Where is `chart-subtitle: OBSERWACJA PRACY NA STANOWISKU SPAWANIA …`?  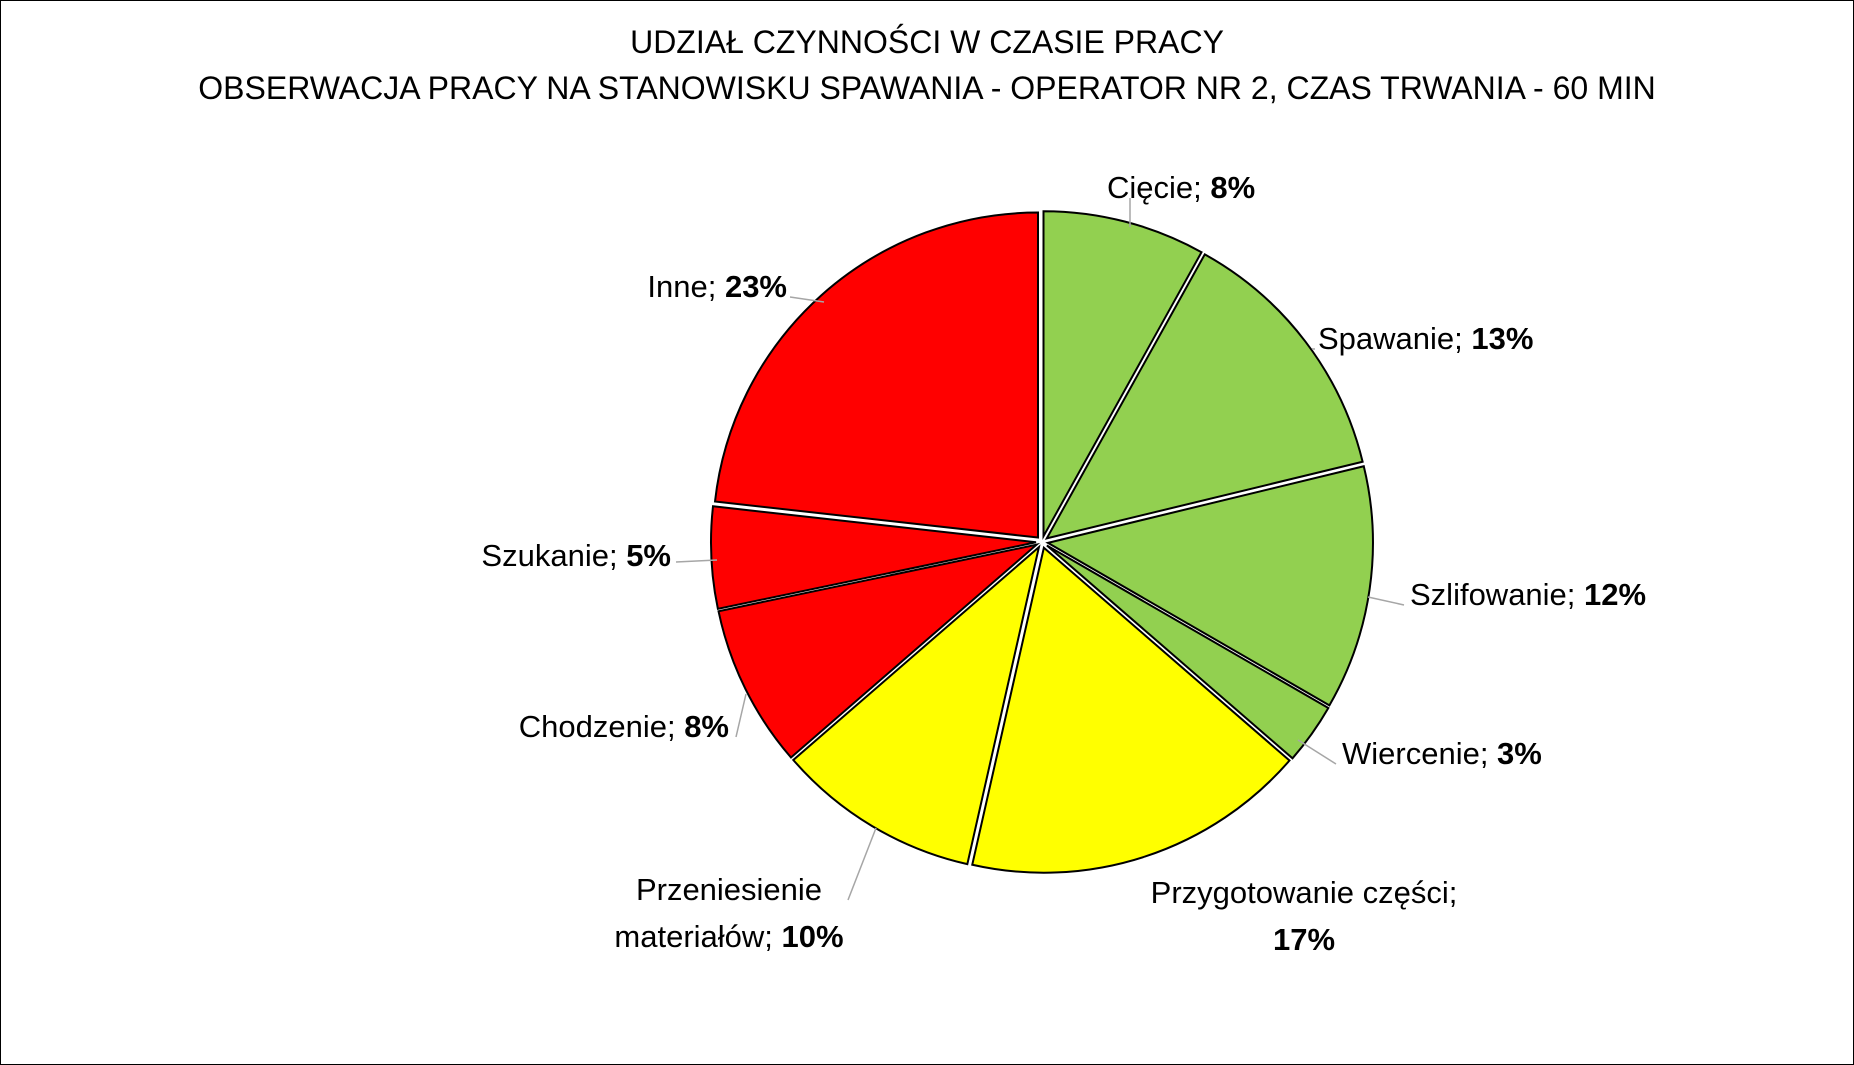
chart-subtitle: OBSERWACJA PRACY NA STANOWISKU SPAWANIA … is located at coordinates (926, 88).